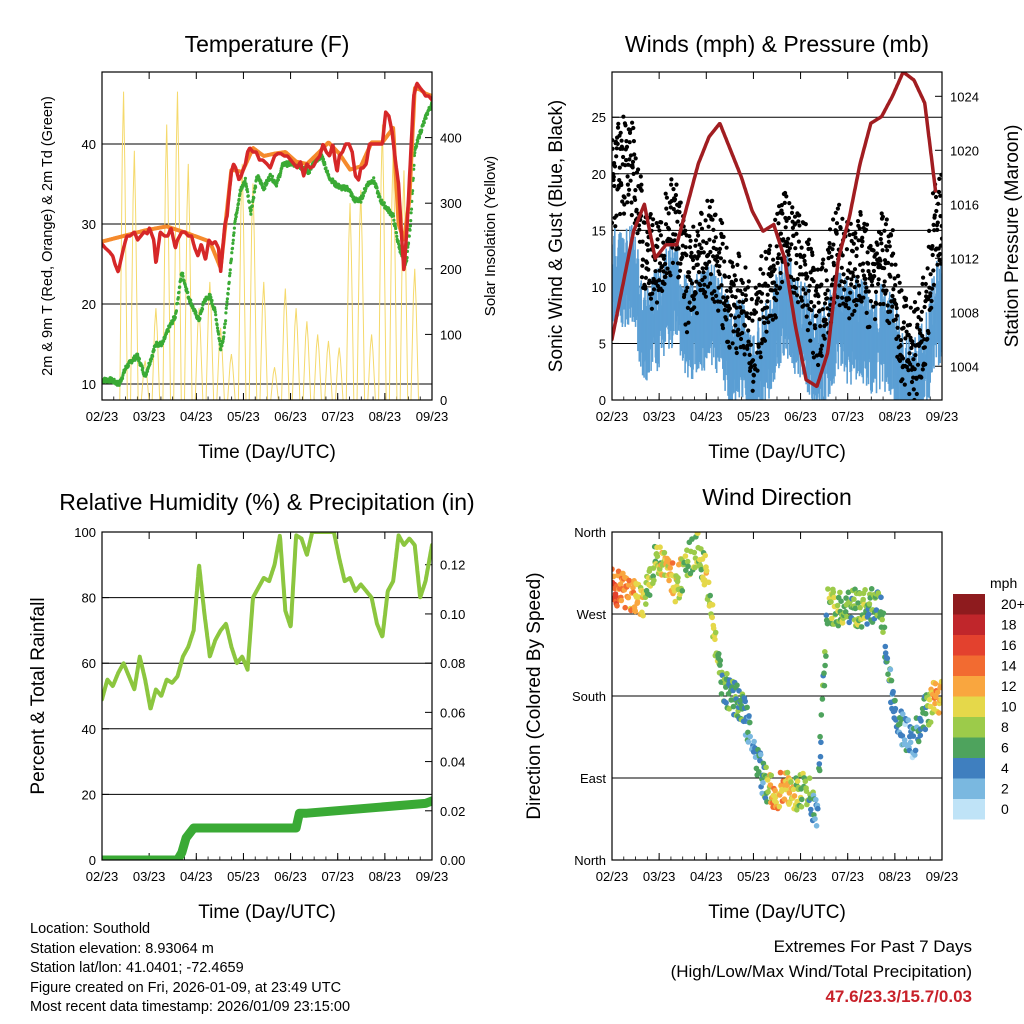 Image resolution: width=1024 pixels, height=1024 pixels. I want to click on temp-2m-line, so click(267, 177).